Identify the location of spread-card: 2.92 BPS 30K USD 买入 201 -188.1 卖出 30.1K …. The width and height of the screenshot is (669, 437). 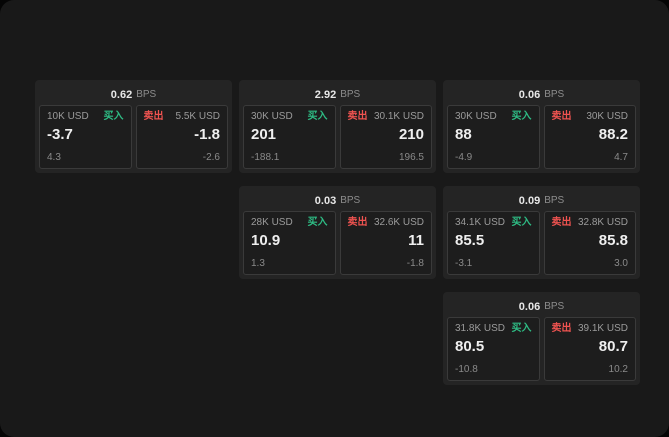
(337, 126).